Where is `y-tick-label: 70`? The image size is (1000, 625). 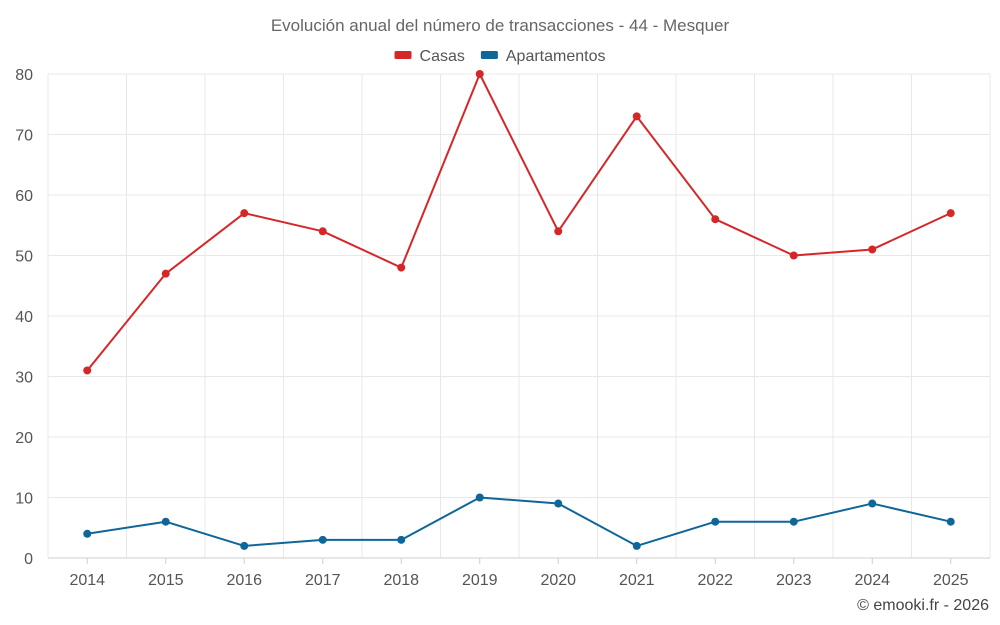 y-tick-label: 70 is located at coordinates (24, 136).